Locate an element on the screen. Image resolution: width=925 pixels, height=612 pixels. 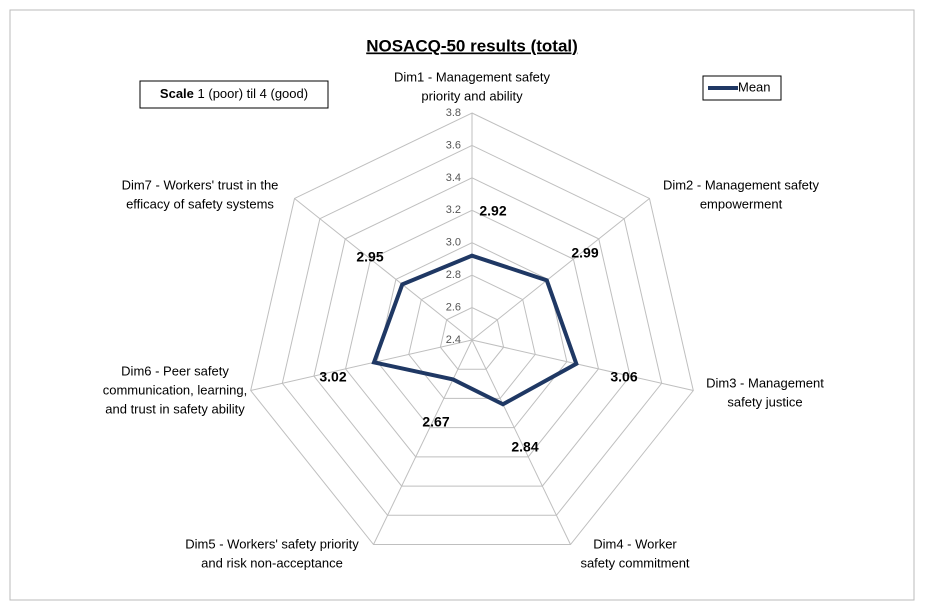
data-label: 2.92 is located at coordinates (492, 211).